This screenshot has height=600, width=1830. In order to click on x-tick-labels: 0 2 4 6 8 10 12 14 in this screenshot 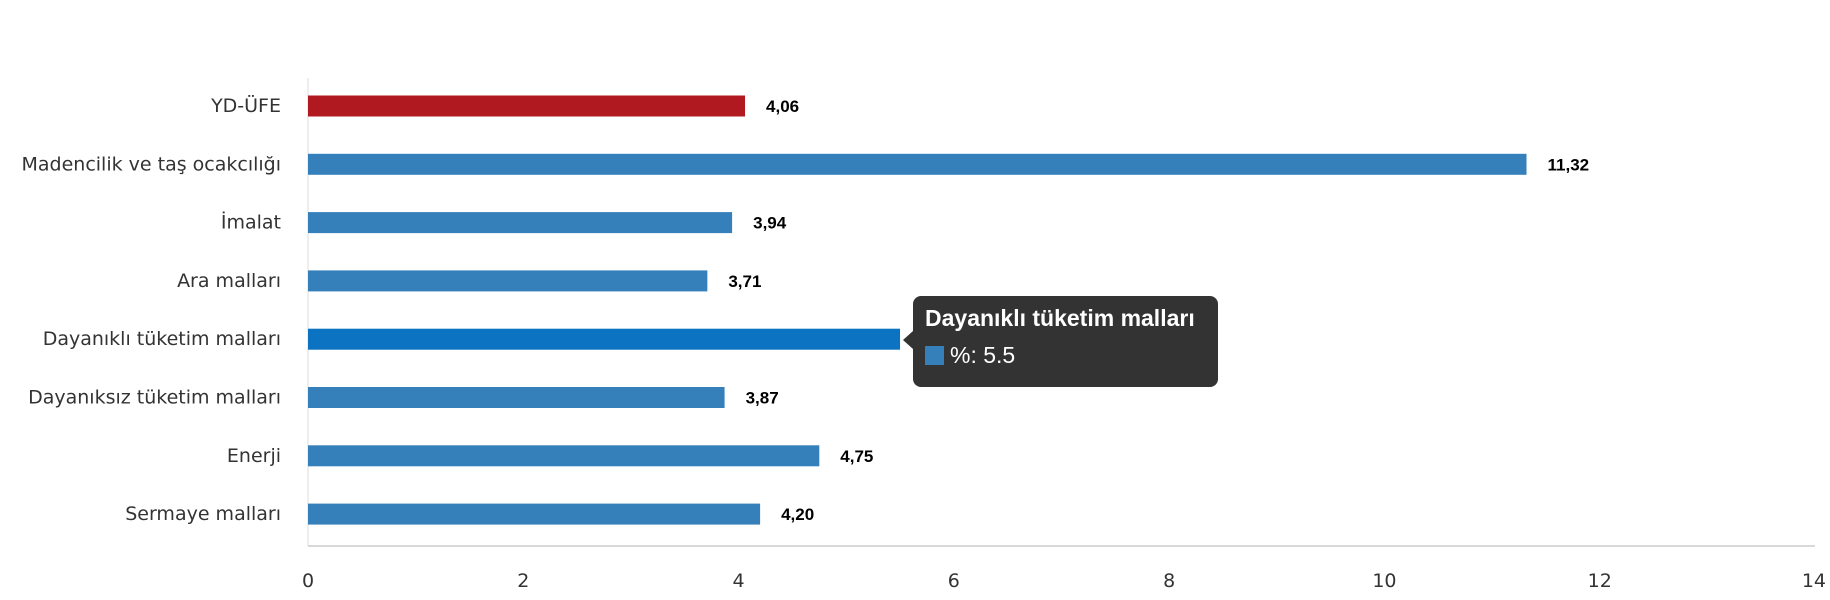, I will do `click(1064, 581)`.